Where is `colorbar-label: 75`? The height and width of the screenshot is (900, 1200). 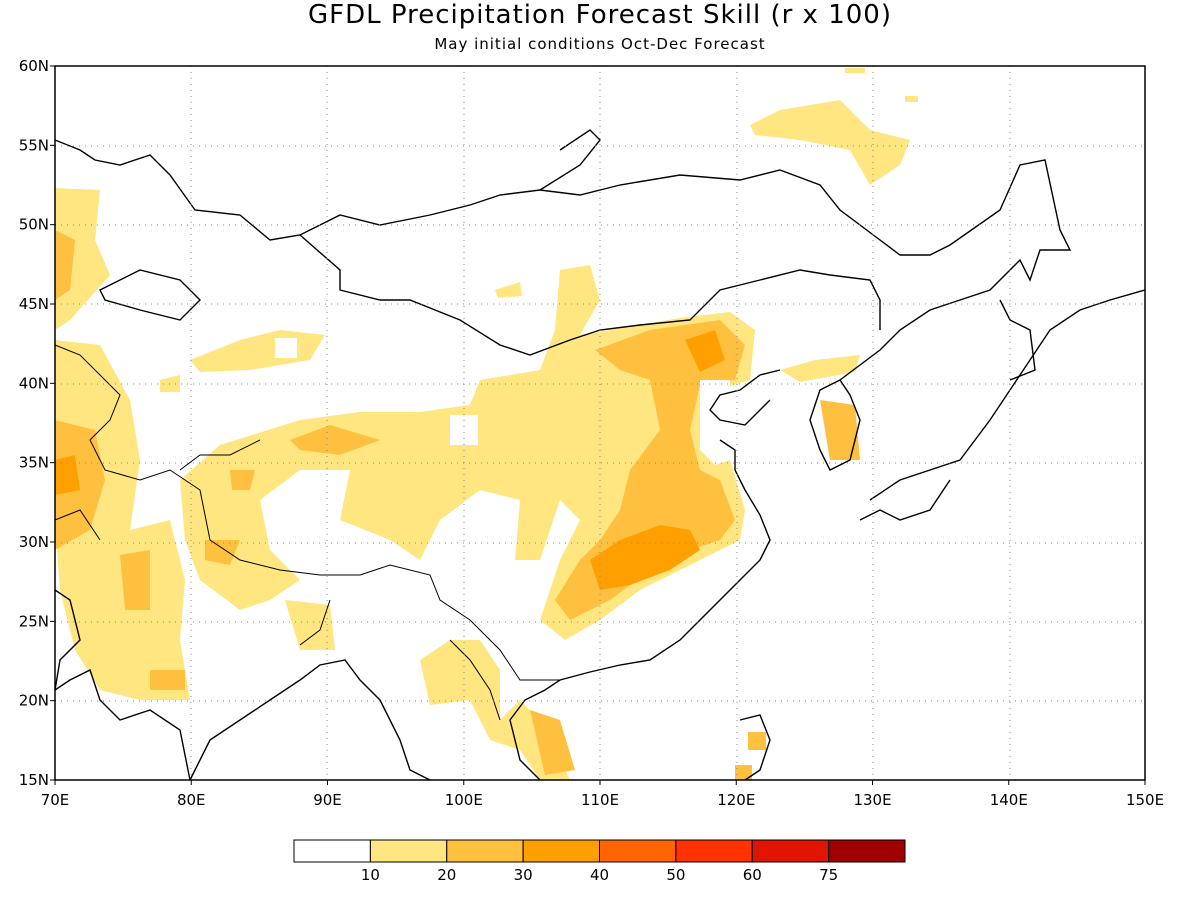
colorbar-label: 75 is located at coordinates (828, 875).